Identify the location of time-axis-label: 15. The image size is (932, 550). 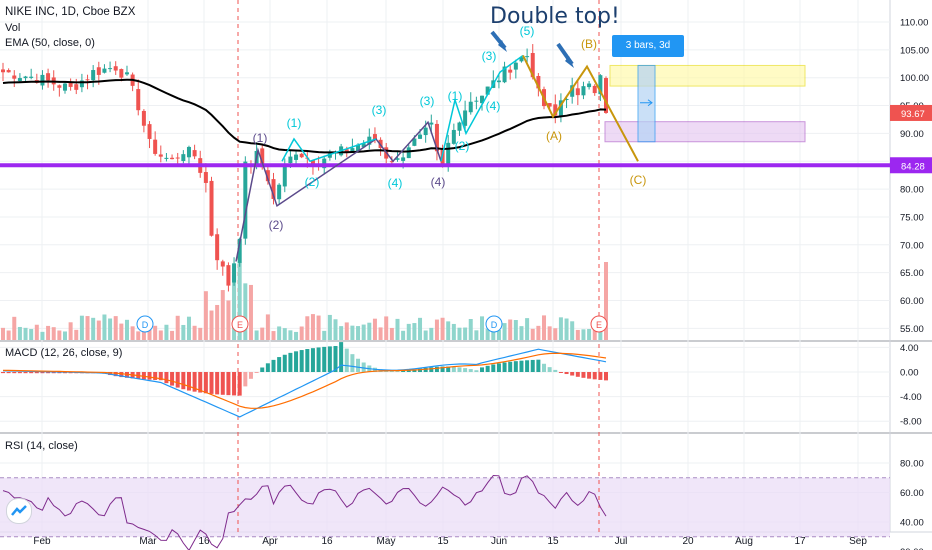
(443, 541).